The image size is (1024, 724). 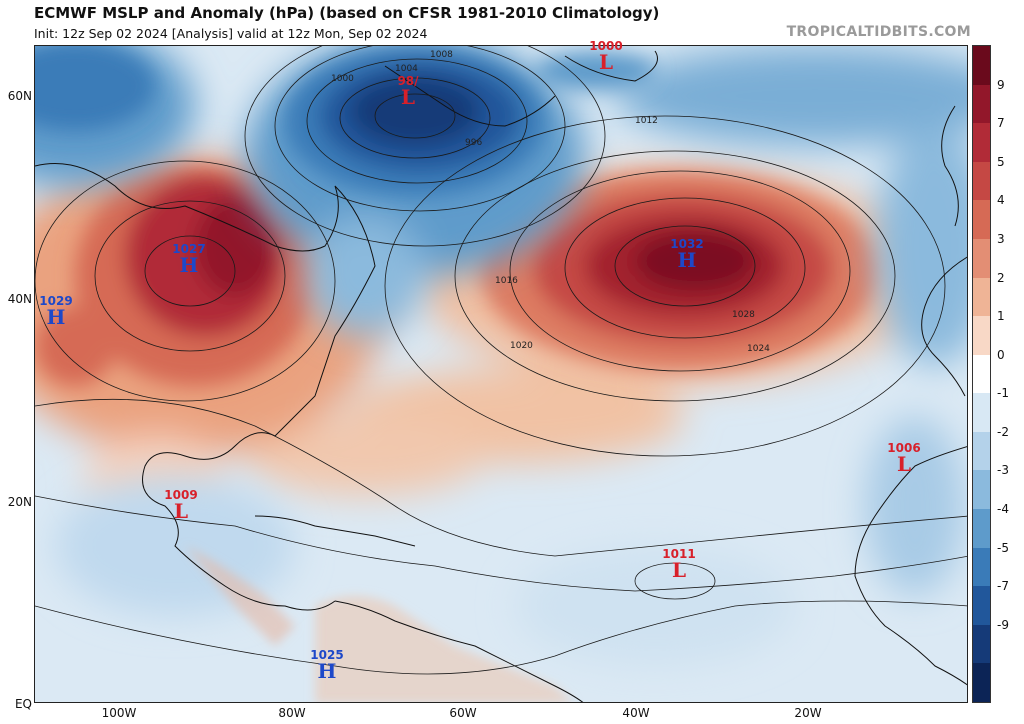 I want to click on low-pressure-value: 1006, so click(x=904, y=448).